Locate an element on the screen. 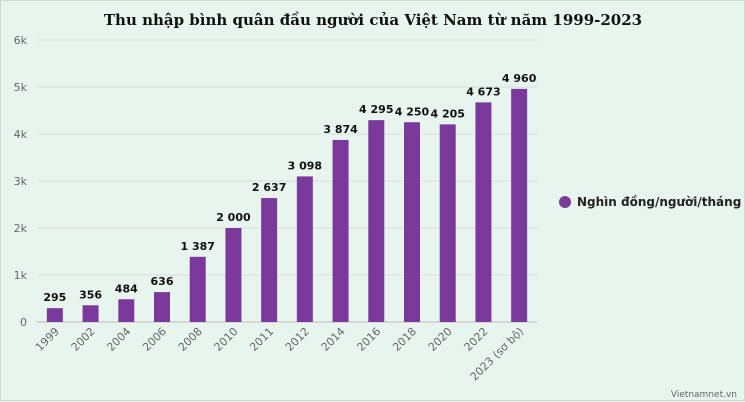  y-axis: 0 1k 2k 3k 4k 5k 6k is located at coordinates (21, 181).